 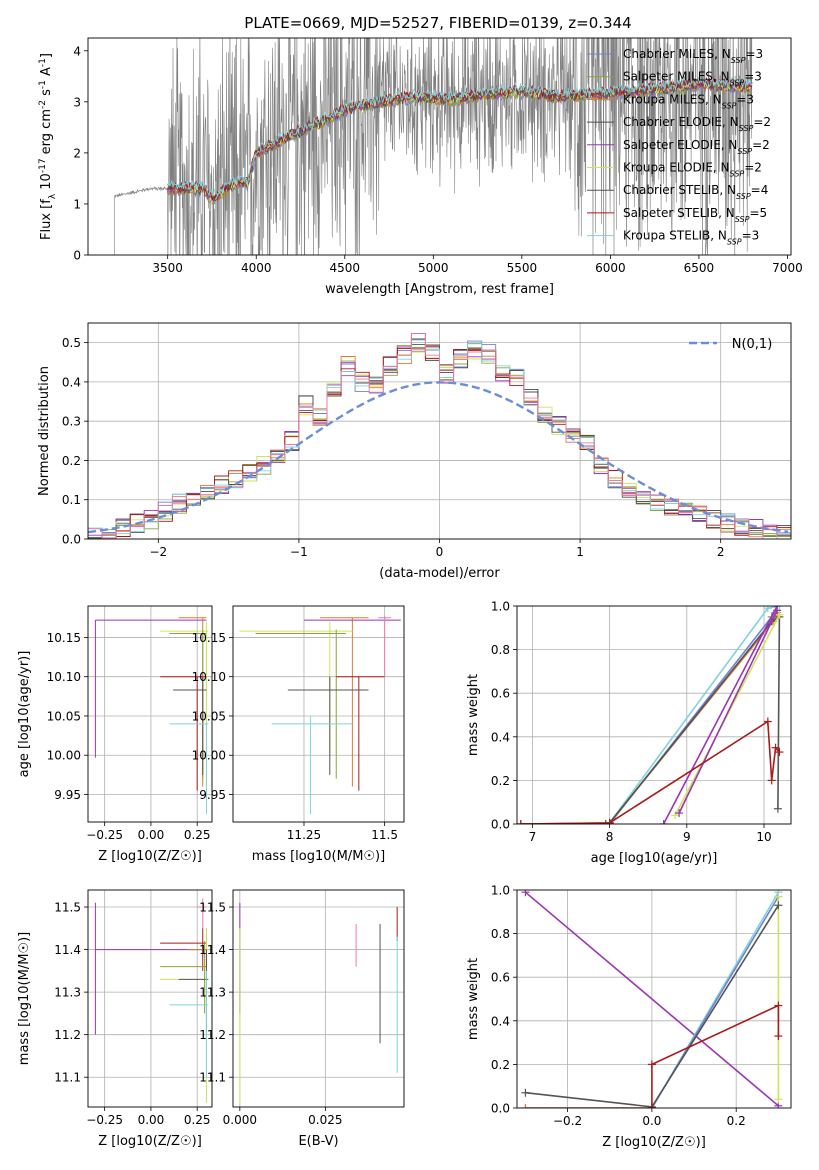 What do you see at coordinates (151, 1120) in the screenshot?
I see `x-tick-label: 0.00` at bounding box center [151, 1120].